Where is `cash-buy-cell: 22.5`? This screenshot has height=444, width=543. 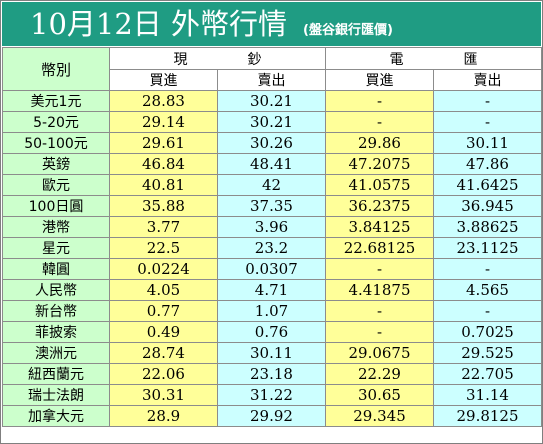 cash-buy-cell: 22.5 is located at coordinates (163, 248).